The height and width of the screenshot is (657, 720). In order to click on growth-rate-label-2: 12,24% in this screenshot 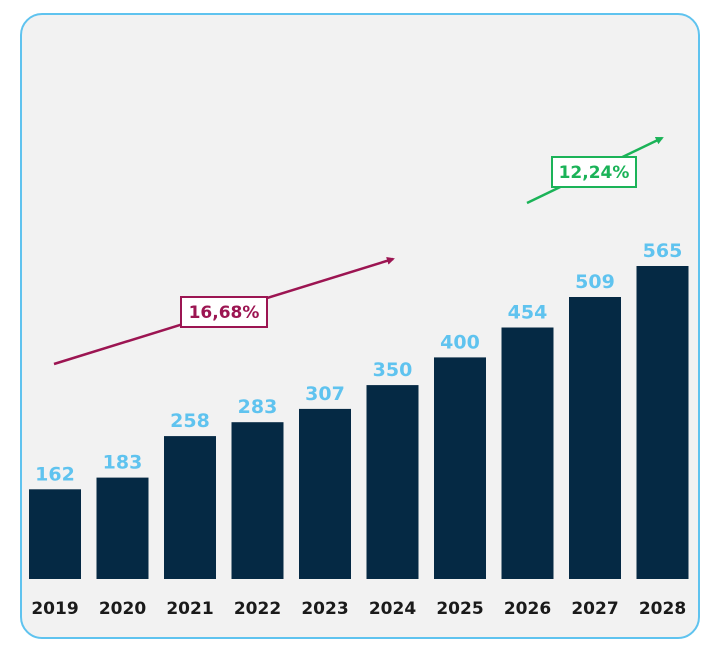, I will do `click(594, 173)`.